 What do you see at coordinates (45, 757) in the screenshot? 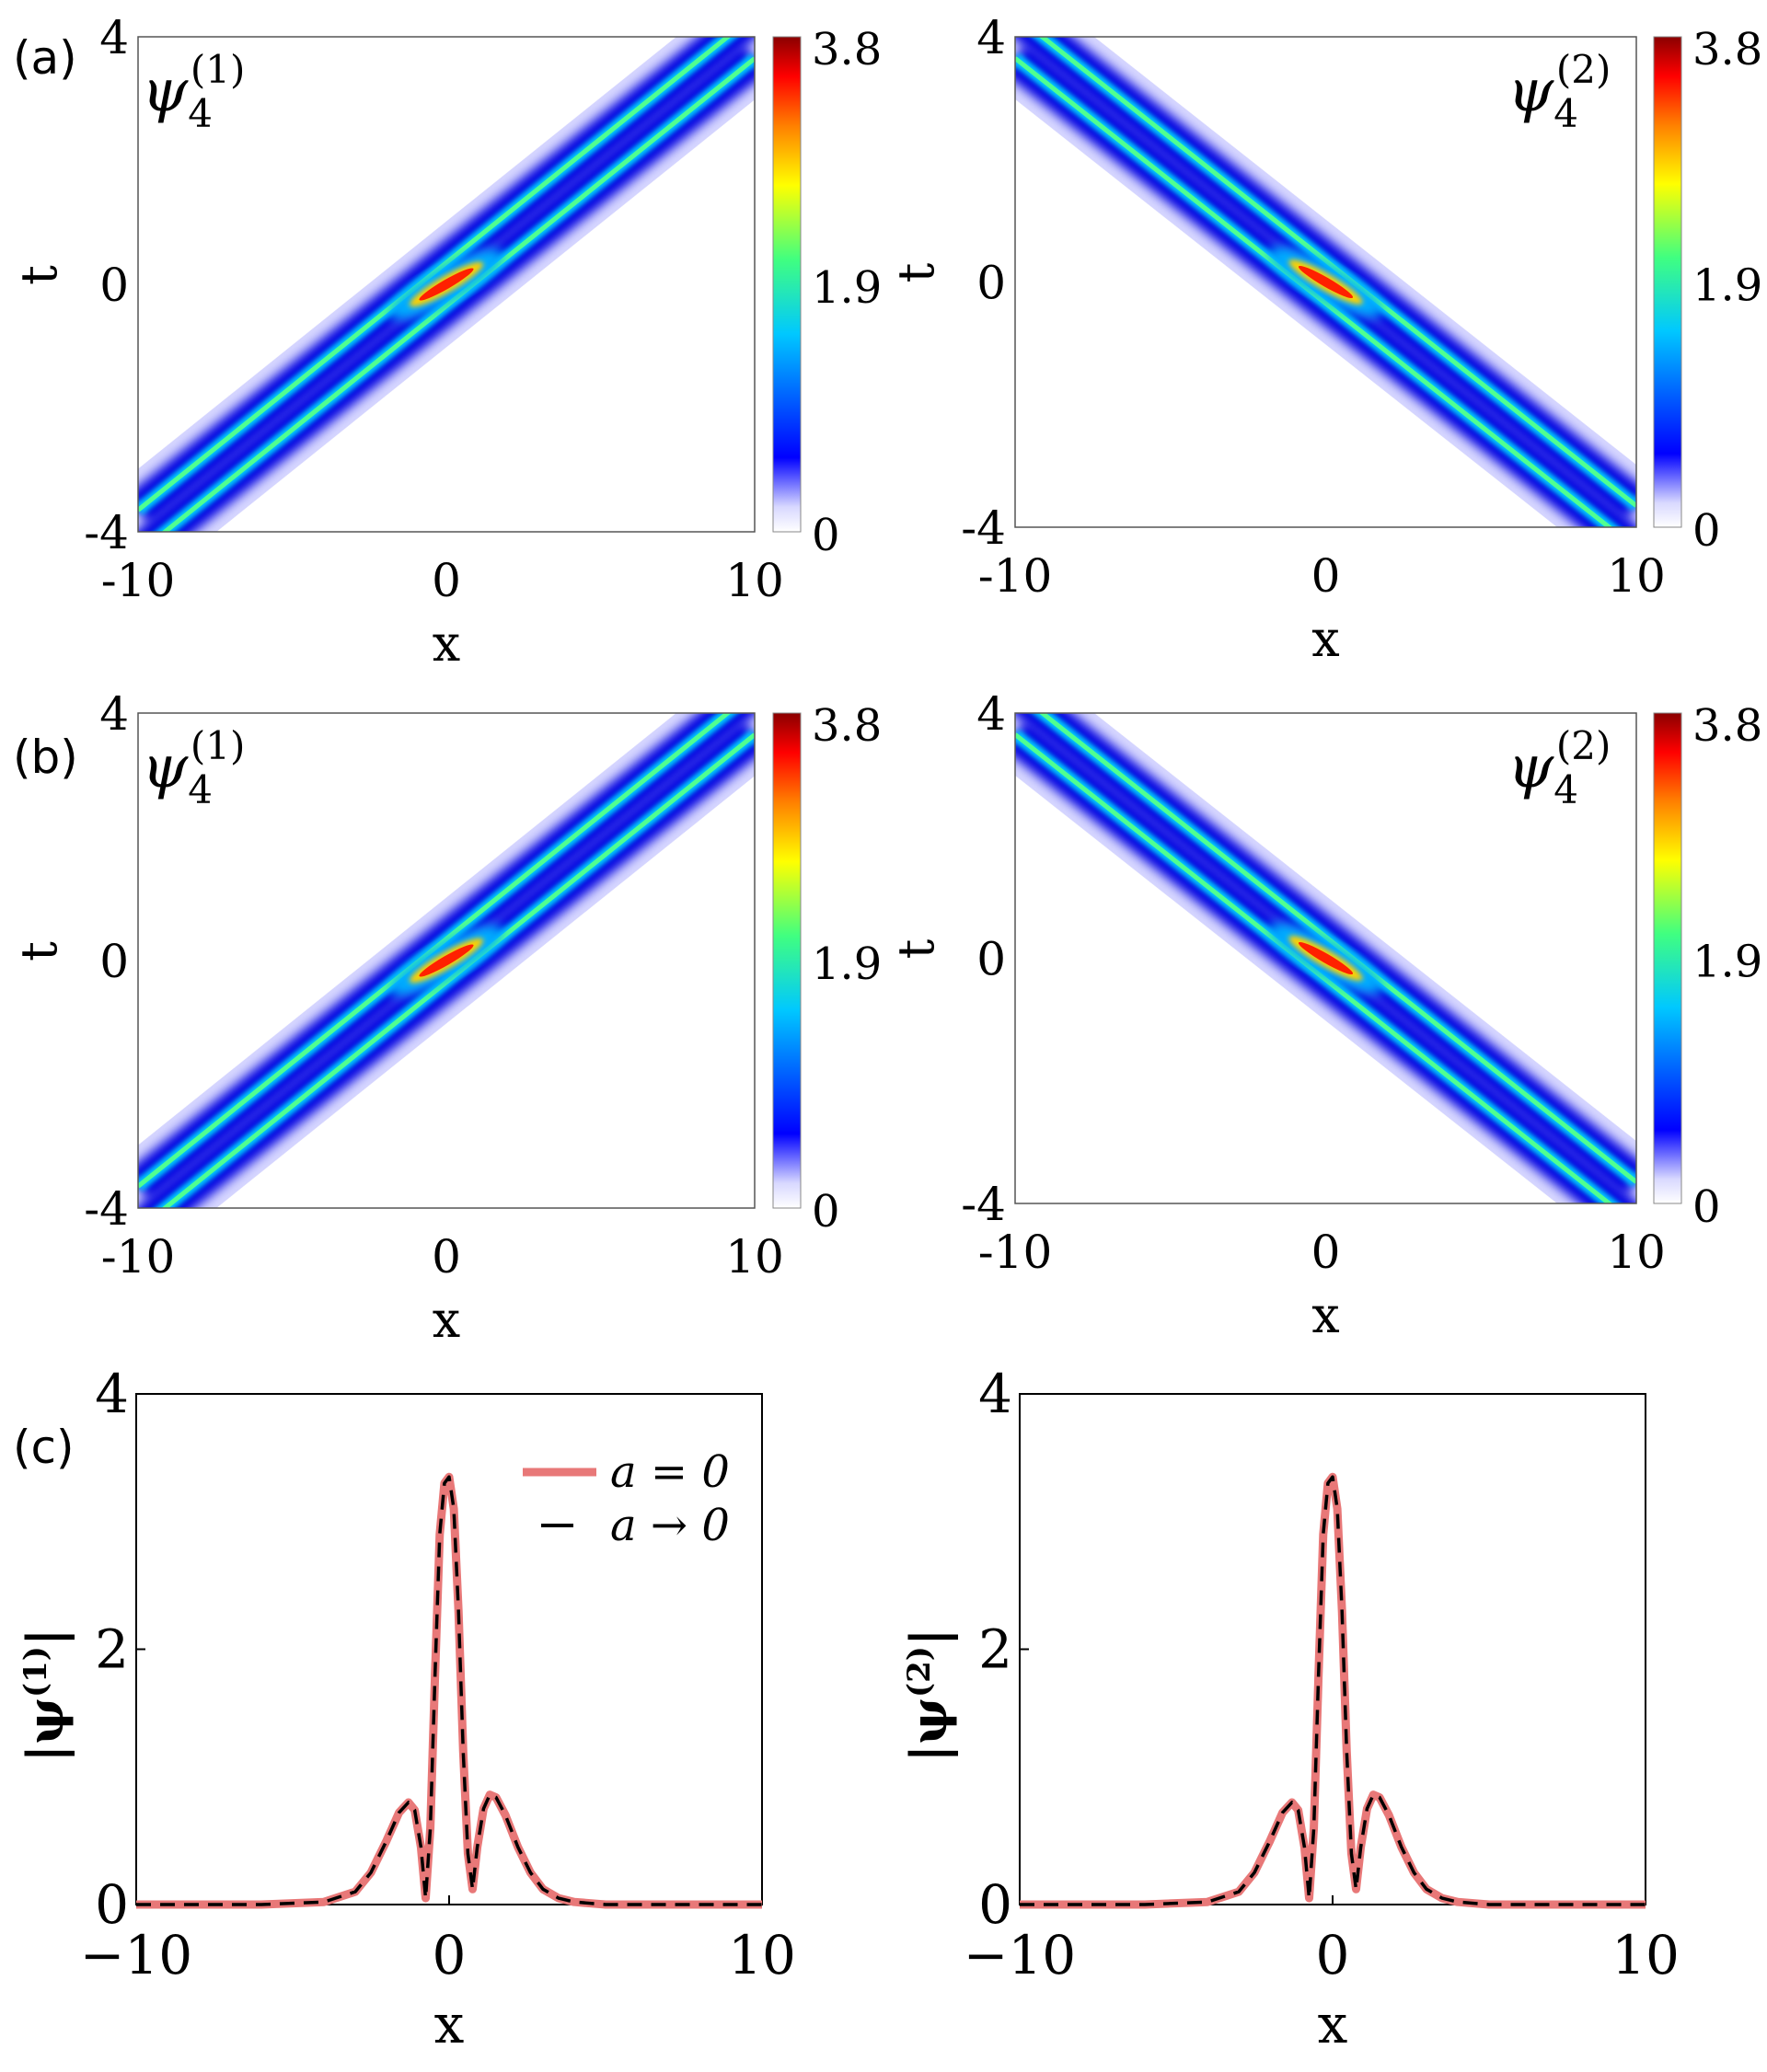
I see `panel-tag: (b)` at bounding box center [45, 757].